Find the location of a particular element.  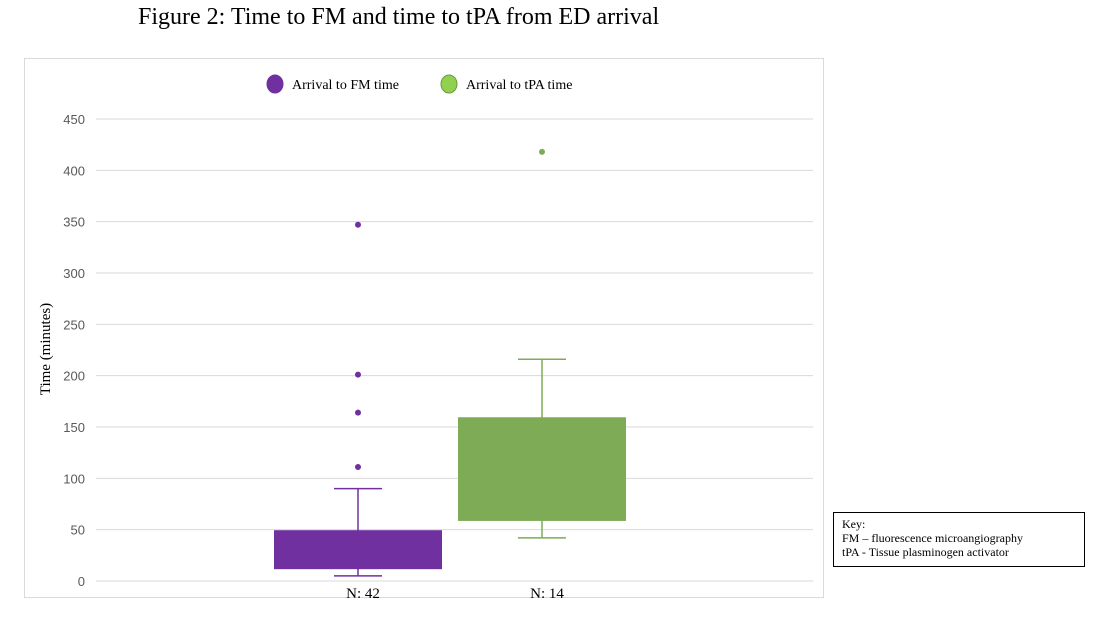

y-tick-label-300: 300 is located at coordinates (74, 273).